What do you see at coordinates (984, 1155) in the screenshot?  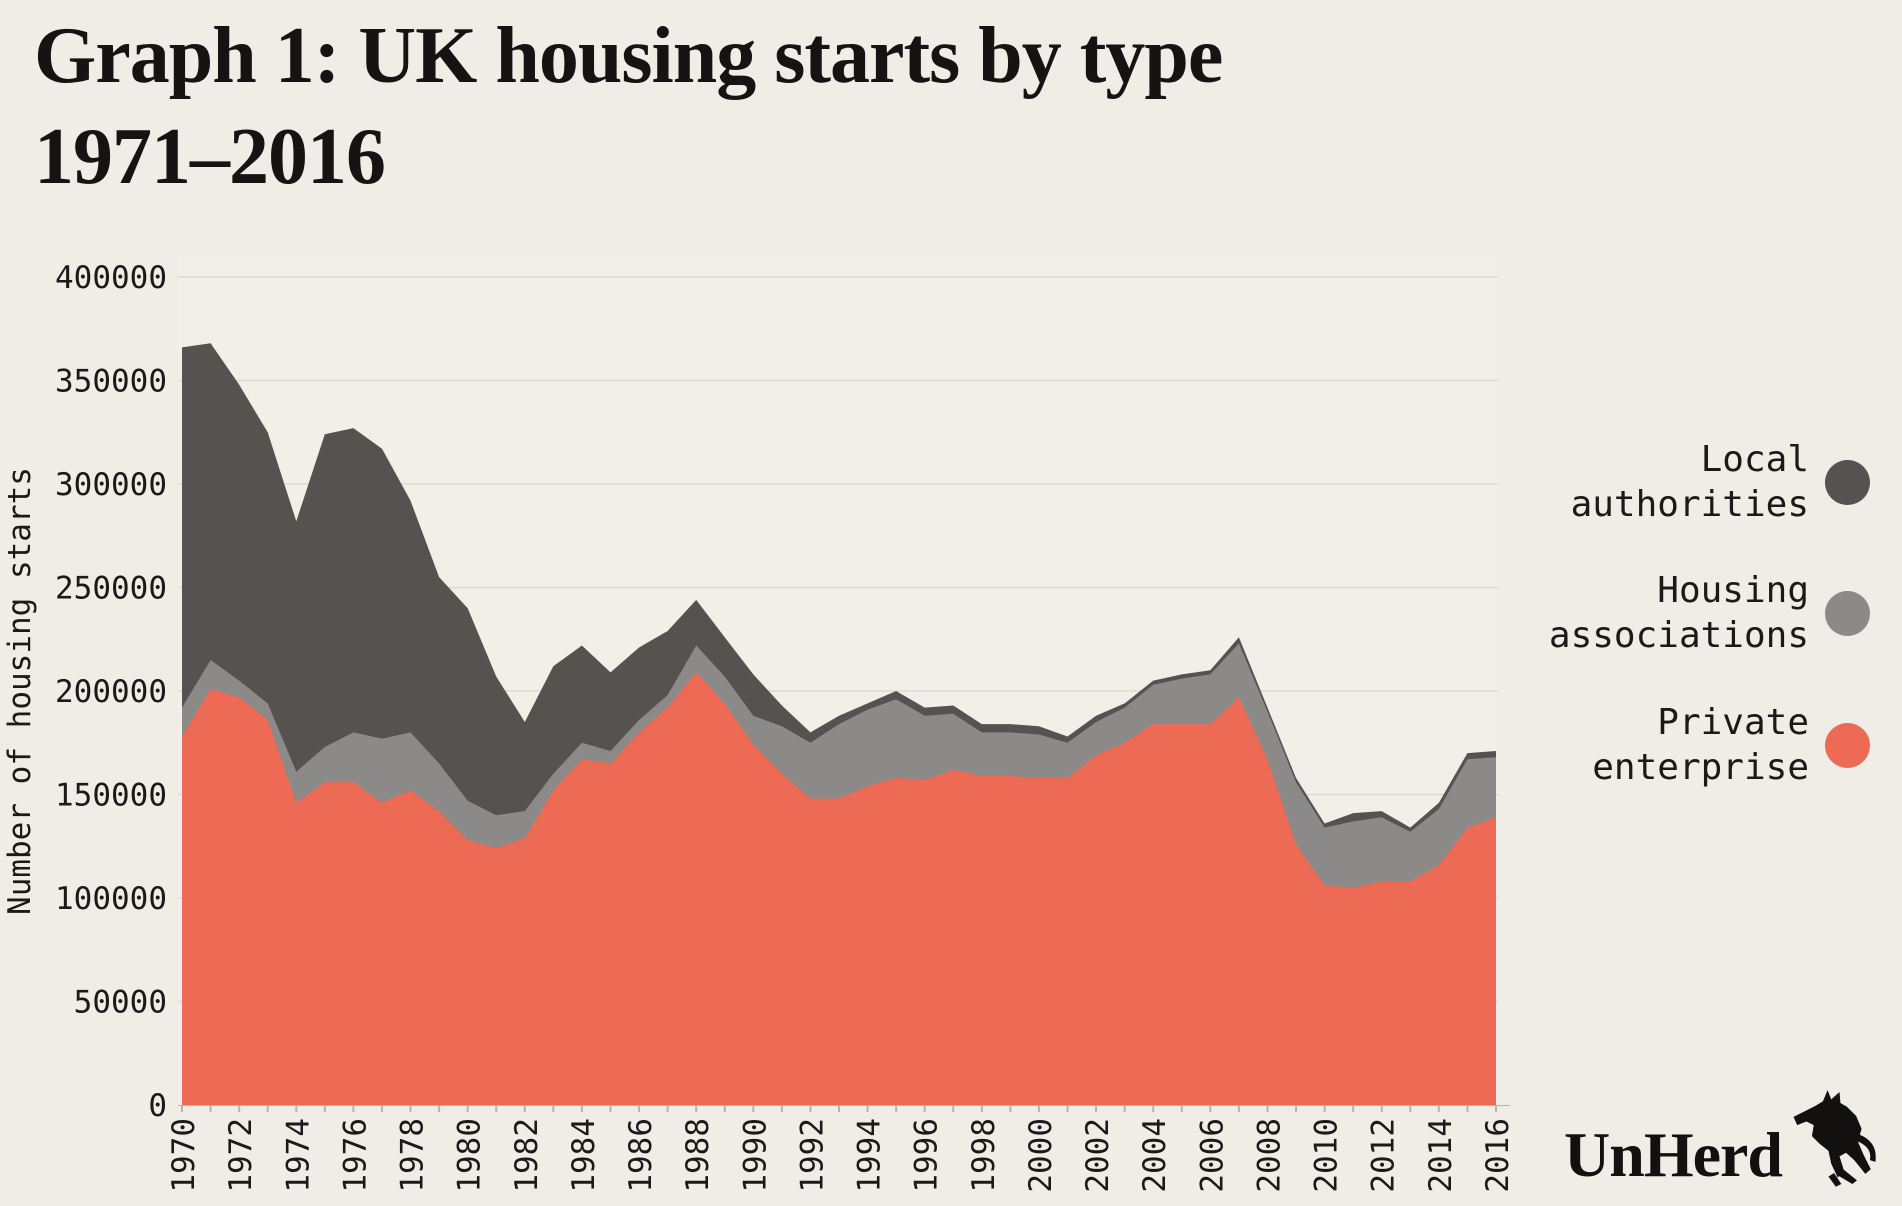 I see `x-tick-label: 1998` at bounding box center [984, 1155].